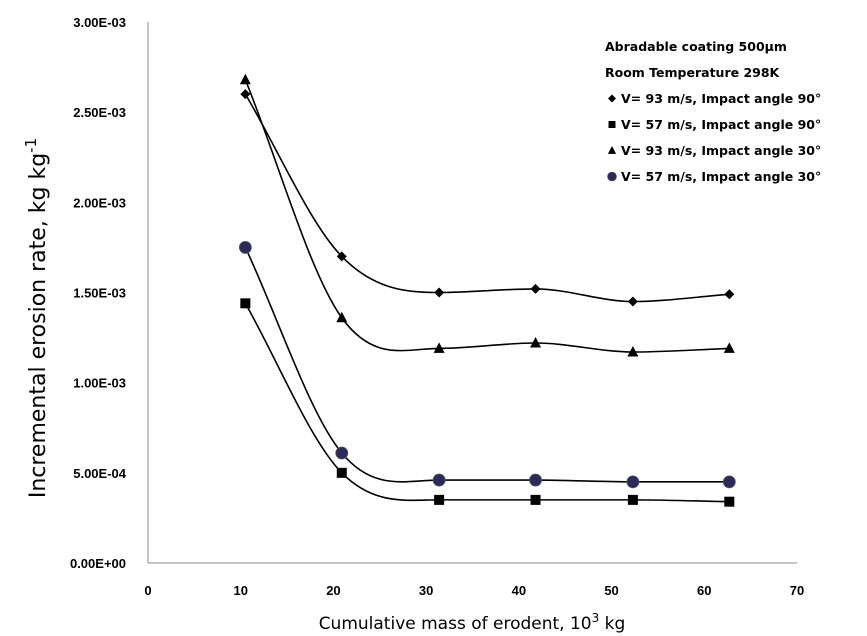  Describe the element at coordinates (721, 124) in the screenshot. I see `legend-label: V= 57 m/s, Impact angle 90°` at that location.